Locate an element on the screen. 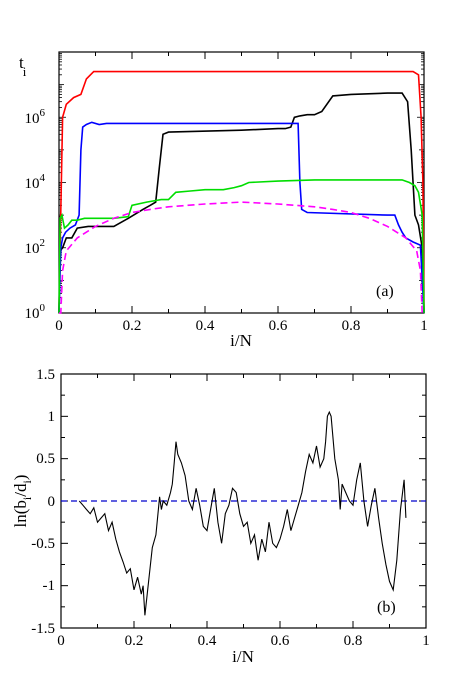 This screenshot has height=681, width=474. x-tick-labels-a: 0 0.2 0.4 0.6 0.8 1 is located at coordinates (241, 326).